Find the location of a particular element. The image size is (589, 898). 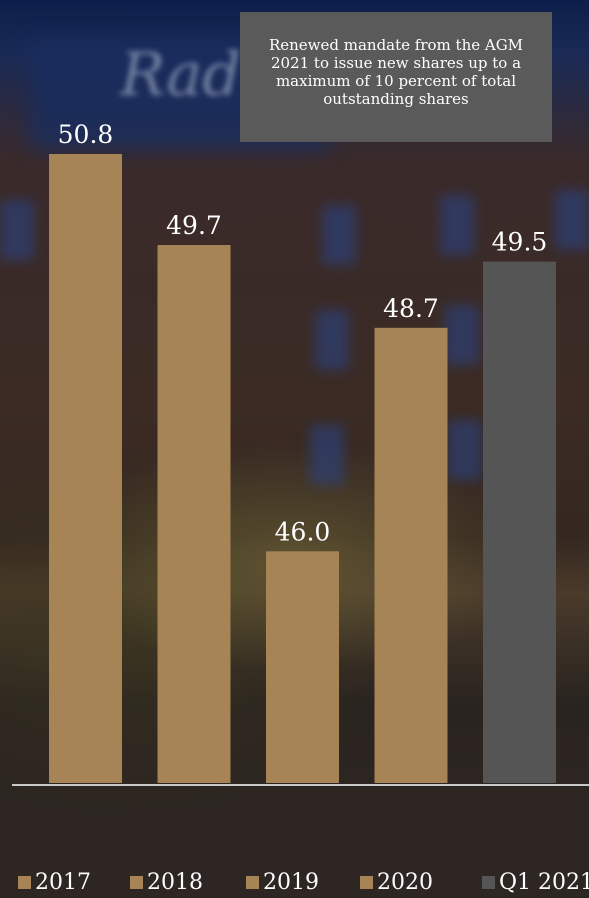

legend-label: Q1 2021 is located at coordinates (544, 882).